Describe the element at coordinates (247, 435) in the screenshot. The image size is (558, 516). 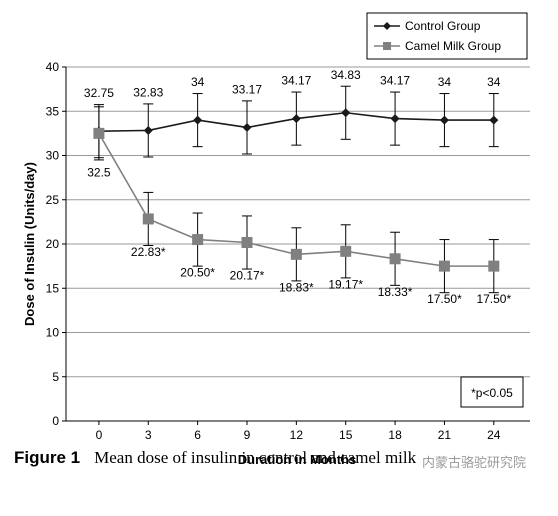
I see `x-tick-label: 9` at that location.